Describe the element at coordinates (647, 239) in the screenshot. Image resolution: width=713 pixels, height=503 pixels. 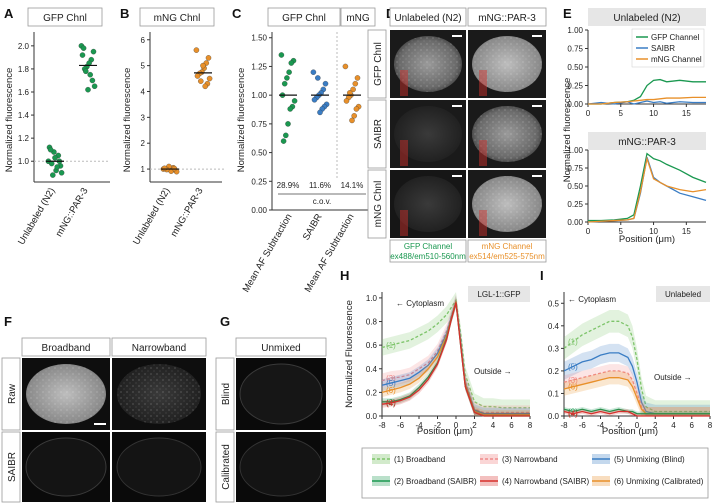
I see `xlabel-e: Position (μm)` at that location.